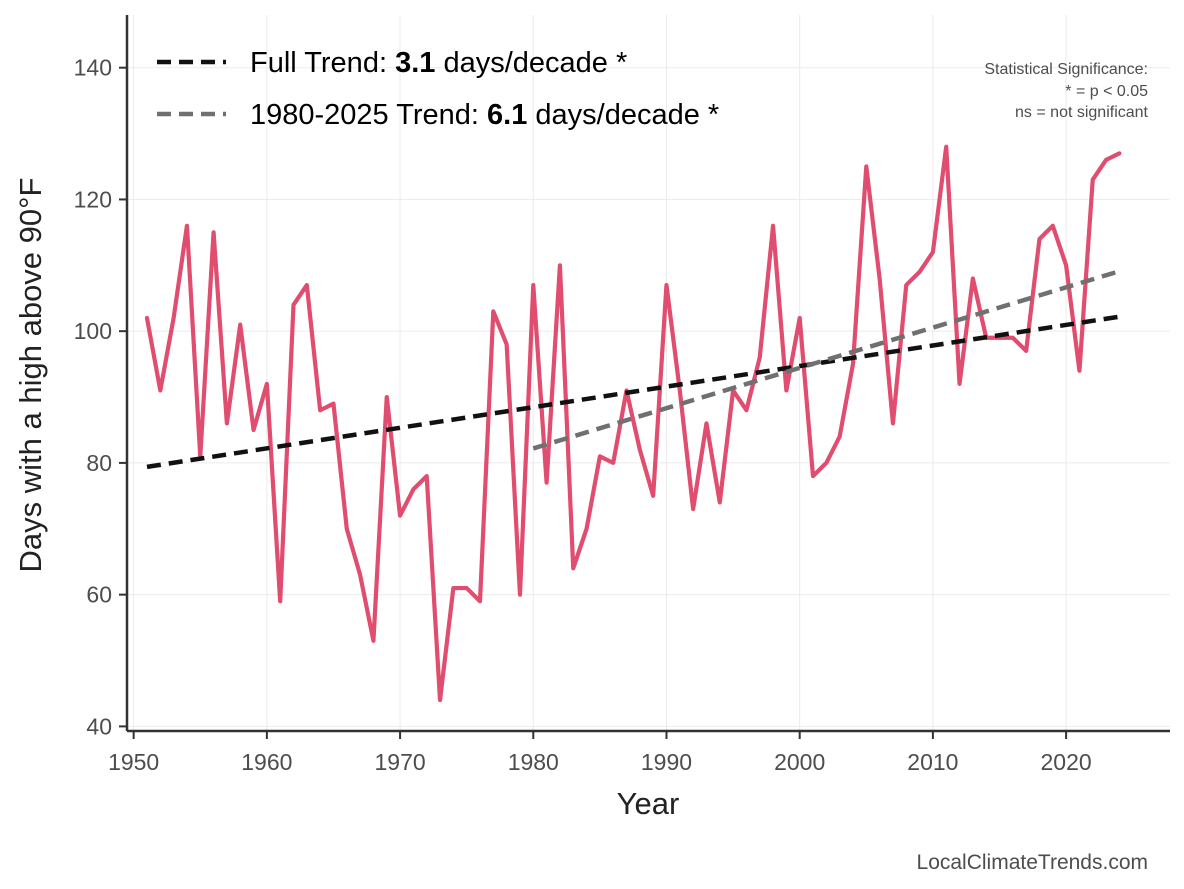 The image size is (1184, 889). I want to click on x-axis-title: Year, so click(648, 803).